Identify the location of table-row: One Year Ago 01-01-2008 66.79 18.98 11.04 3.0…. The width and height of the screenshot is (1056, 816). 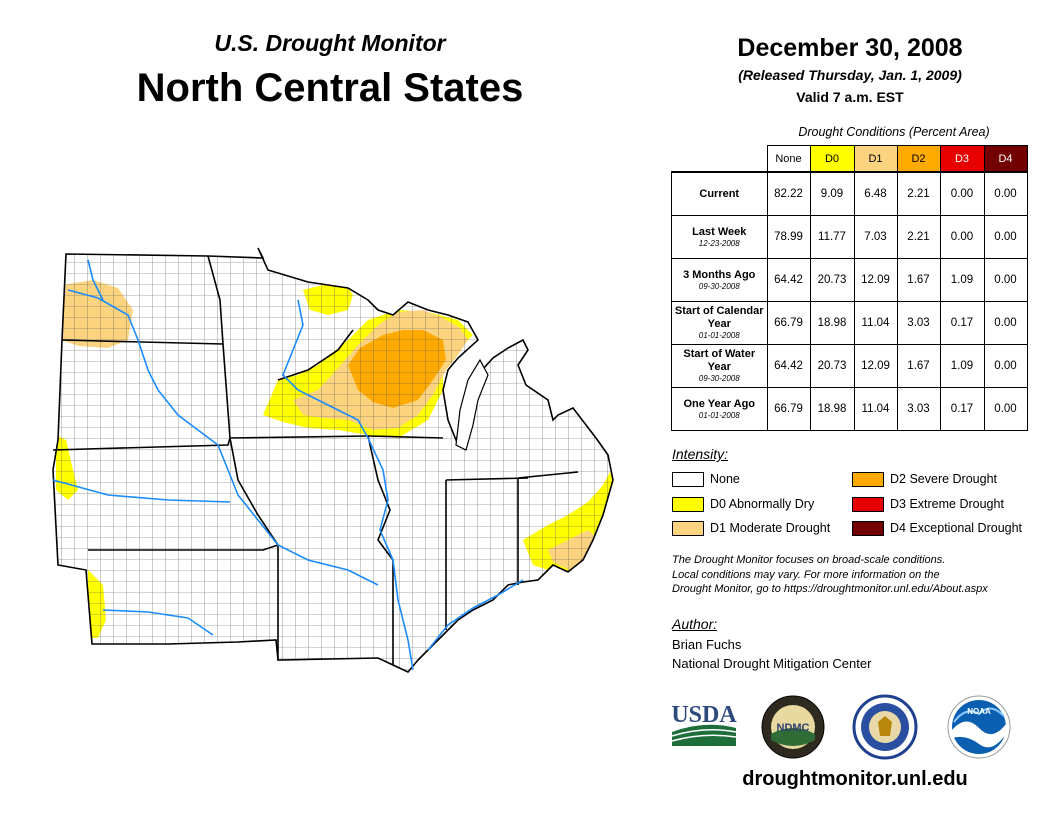
(849, 409).